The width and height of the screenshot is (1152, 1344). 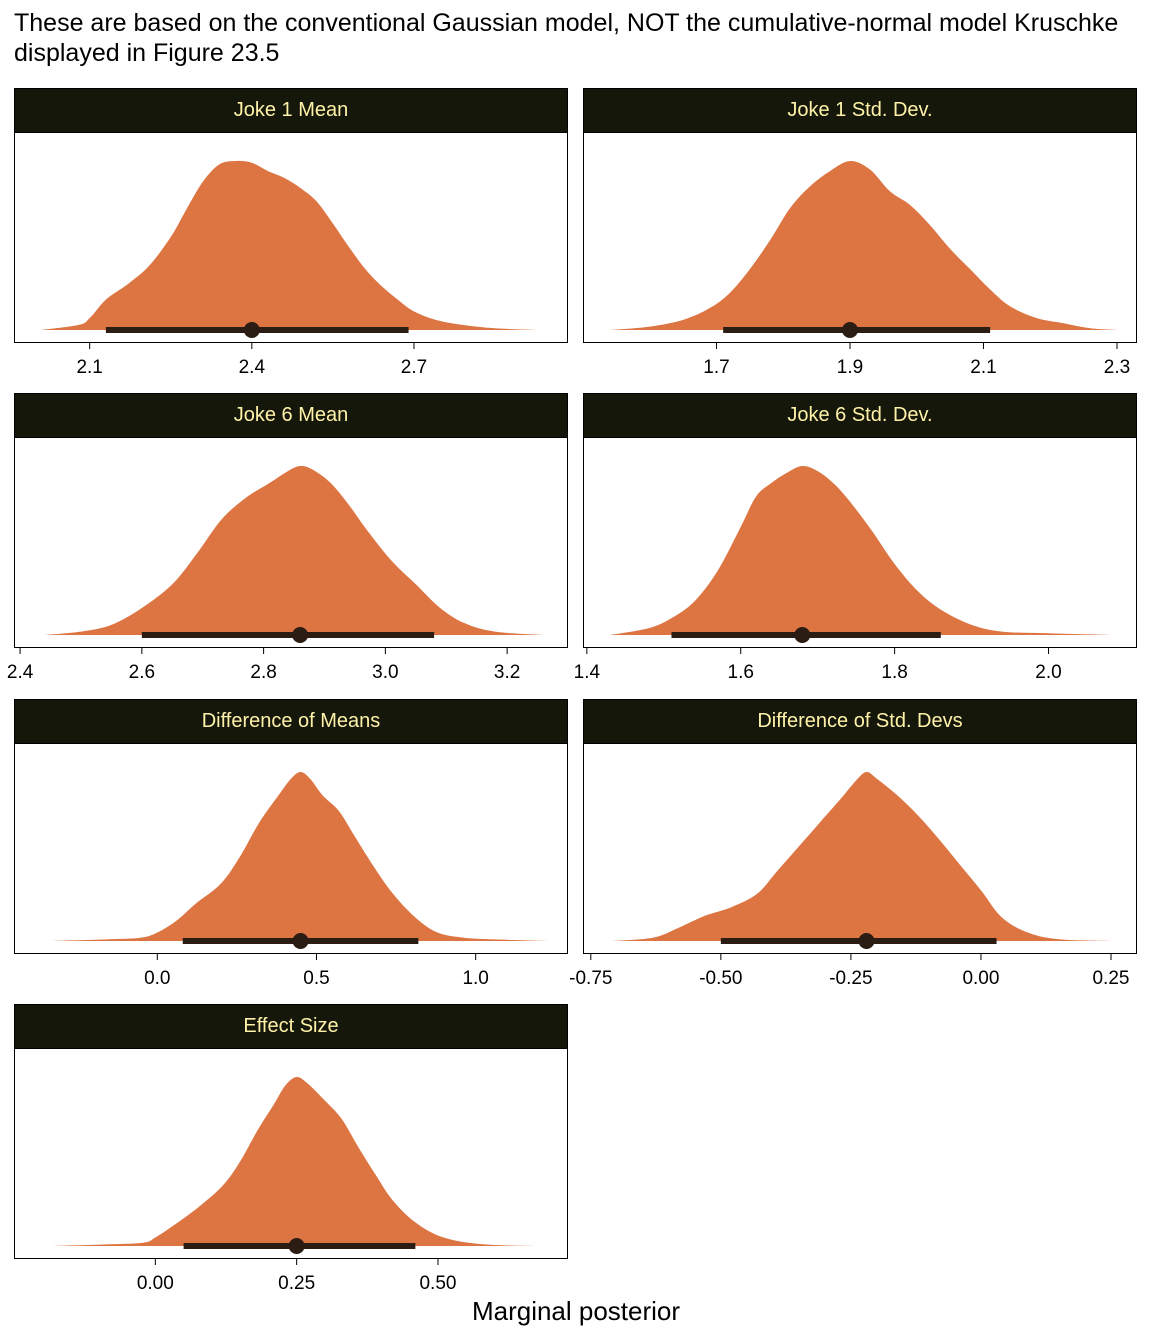 I want to click on strip-label-difference-of-means: Difference of Means, so click(x=291, y=721).